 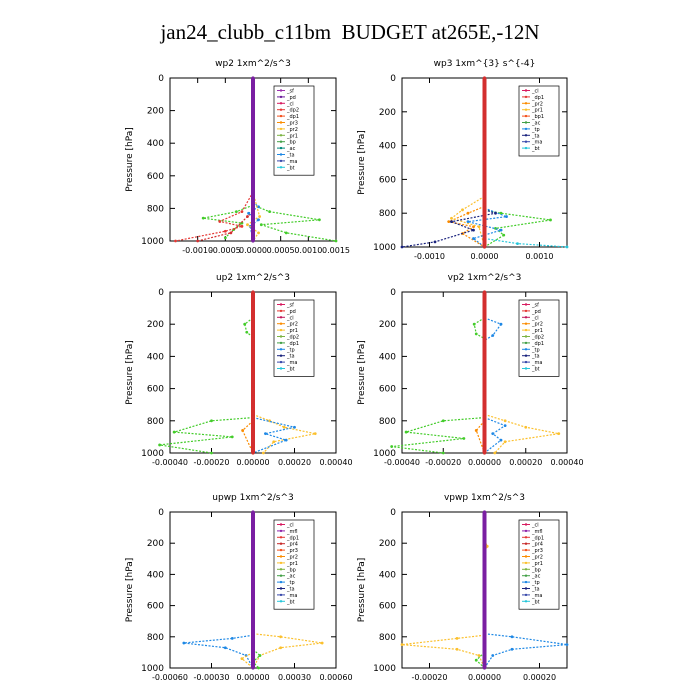 I want to click on legend-label: _pr4, so click(x=292, y=545).